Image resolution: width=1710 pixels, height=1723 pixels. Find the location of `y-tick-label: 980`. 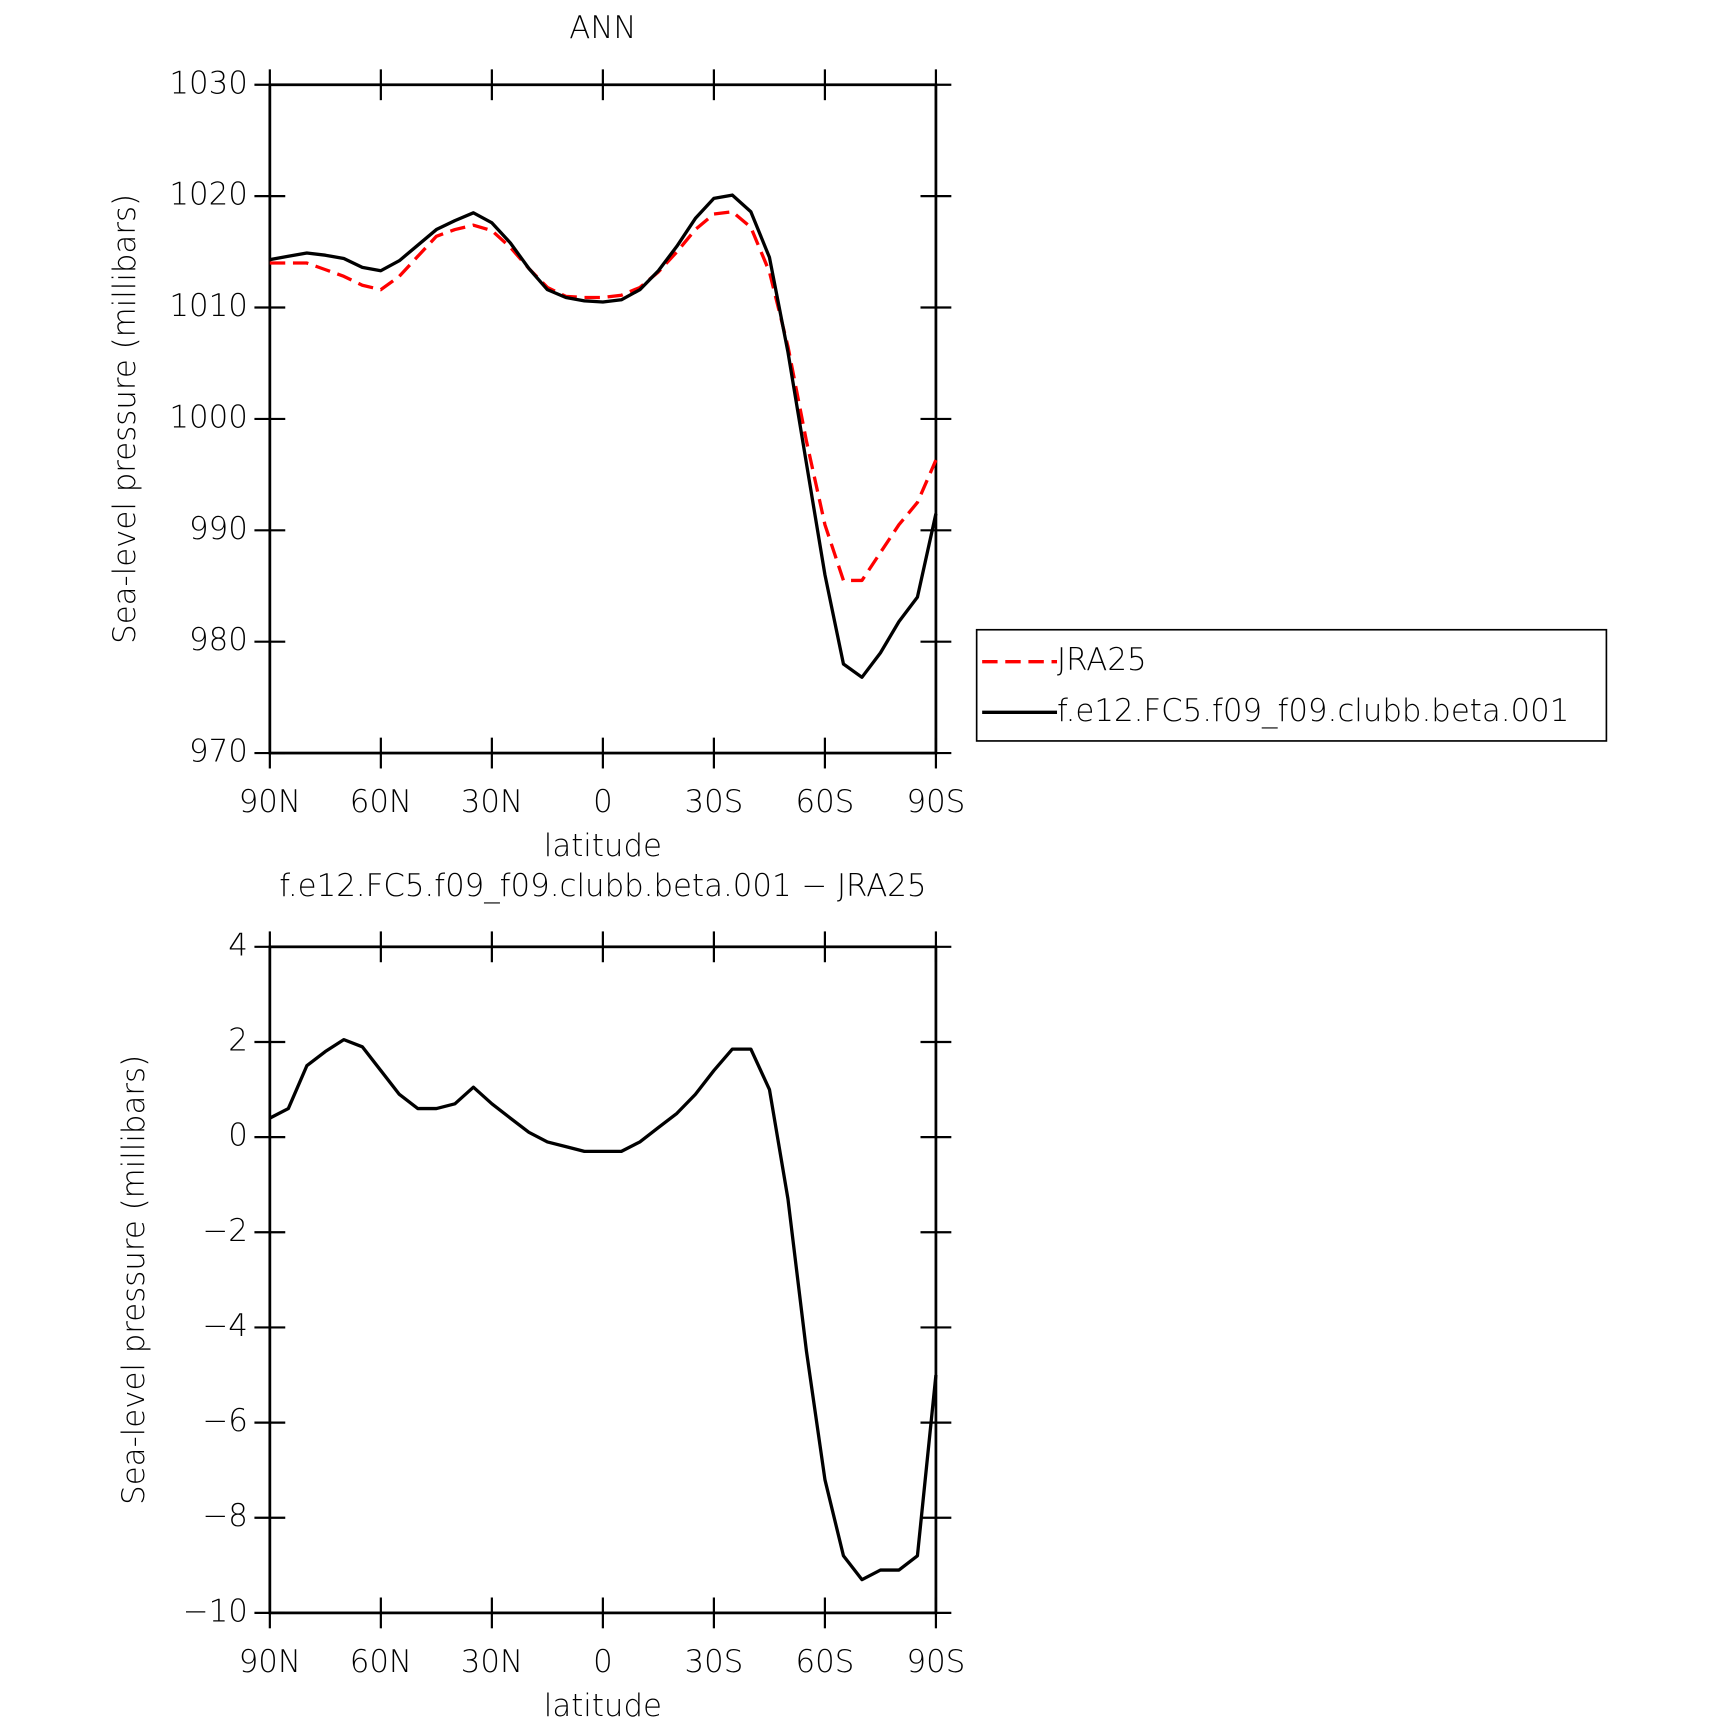

y-tick-label: 980 is located at coordinates (218, 640).